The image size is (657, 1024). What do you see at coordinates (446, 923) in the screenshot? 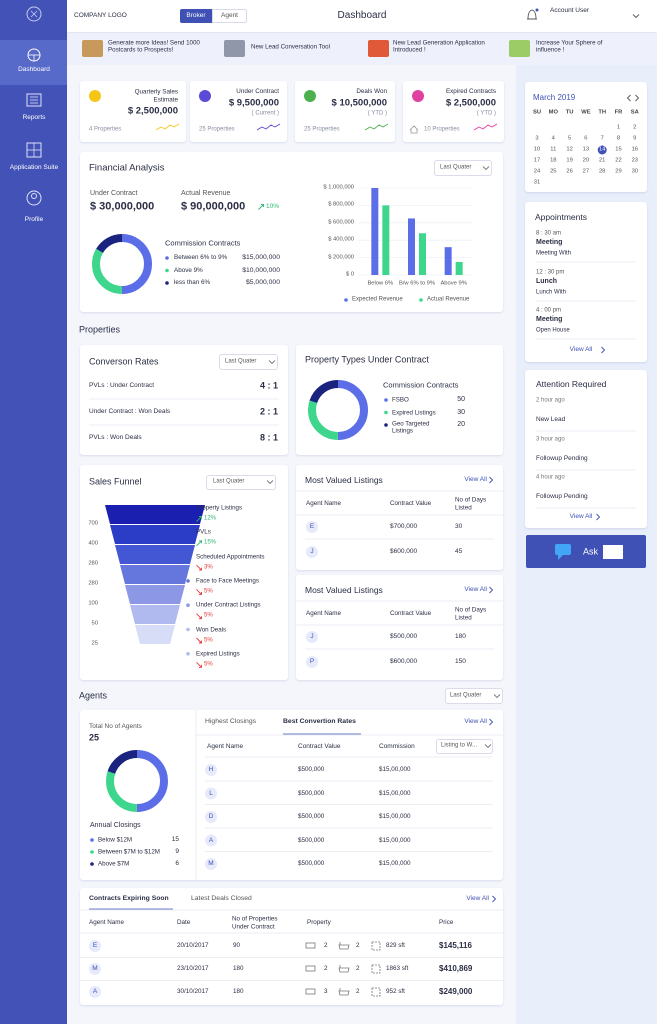
I see `column-header: Price` at bounding box center [446, 923].